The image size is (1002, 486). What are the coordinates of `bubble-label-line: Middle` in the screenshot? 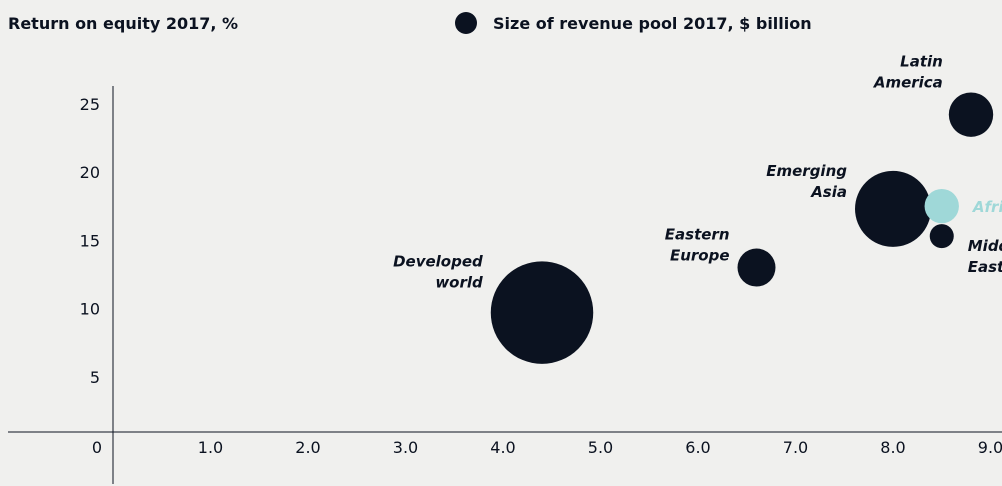 It's located at (985, 246).